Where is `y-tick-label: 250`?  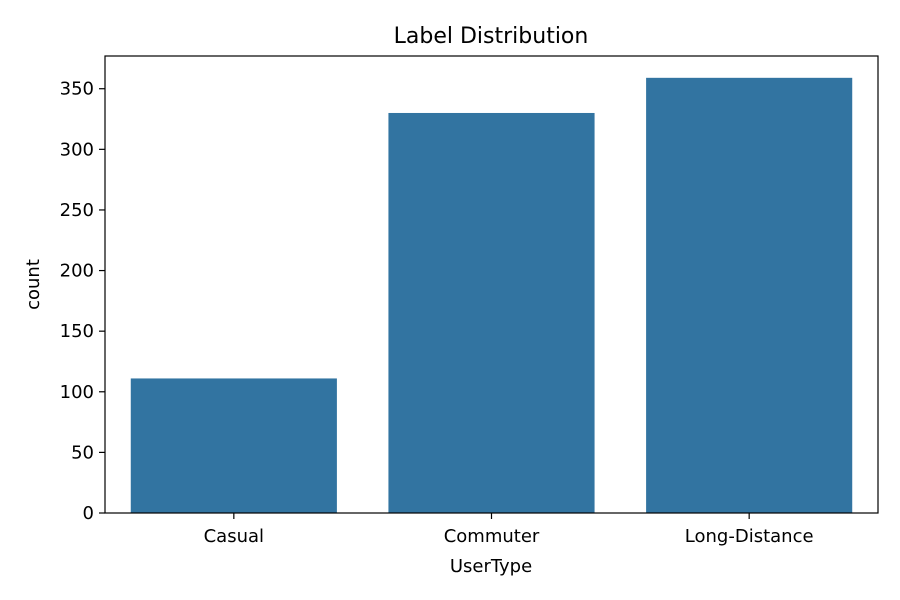 y-tick-label: 250 is located at coordinates (77, 210).